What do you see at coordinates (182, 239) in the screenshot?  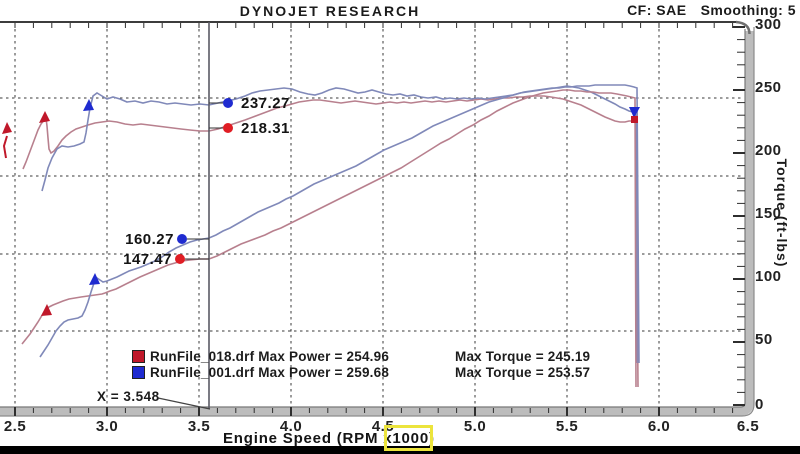 I see `cursor-dot-power-blue` at bounding box center [182, 239].